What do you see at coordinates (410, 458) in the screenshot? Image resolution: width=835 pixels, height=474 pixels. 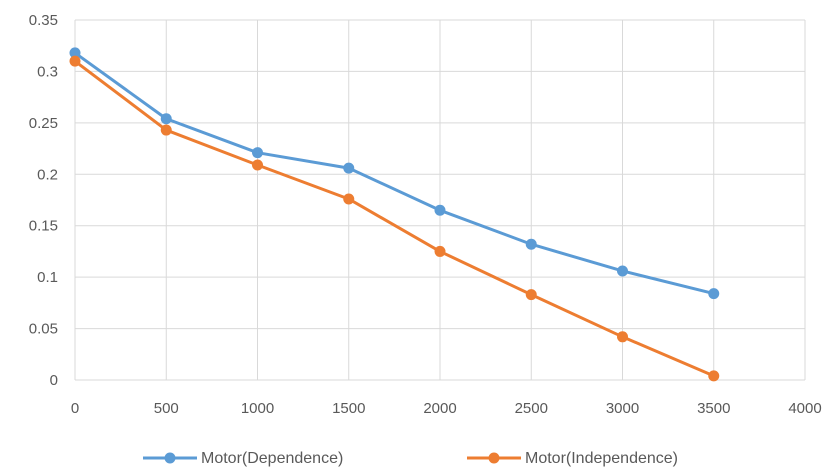 I see `legend: Motor(Dependence) Motor(Independence)` at bounding box center [410, 458].